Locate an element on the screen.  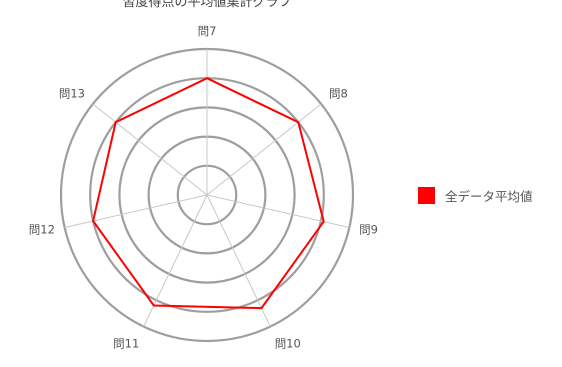
axis-label: 問10 is located at coordinates (288, 344).